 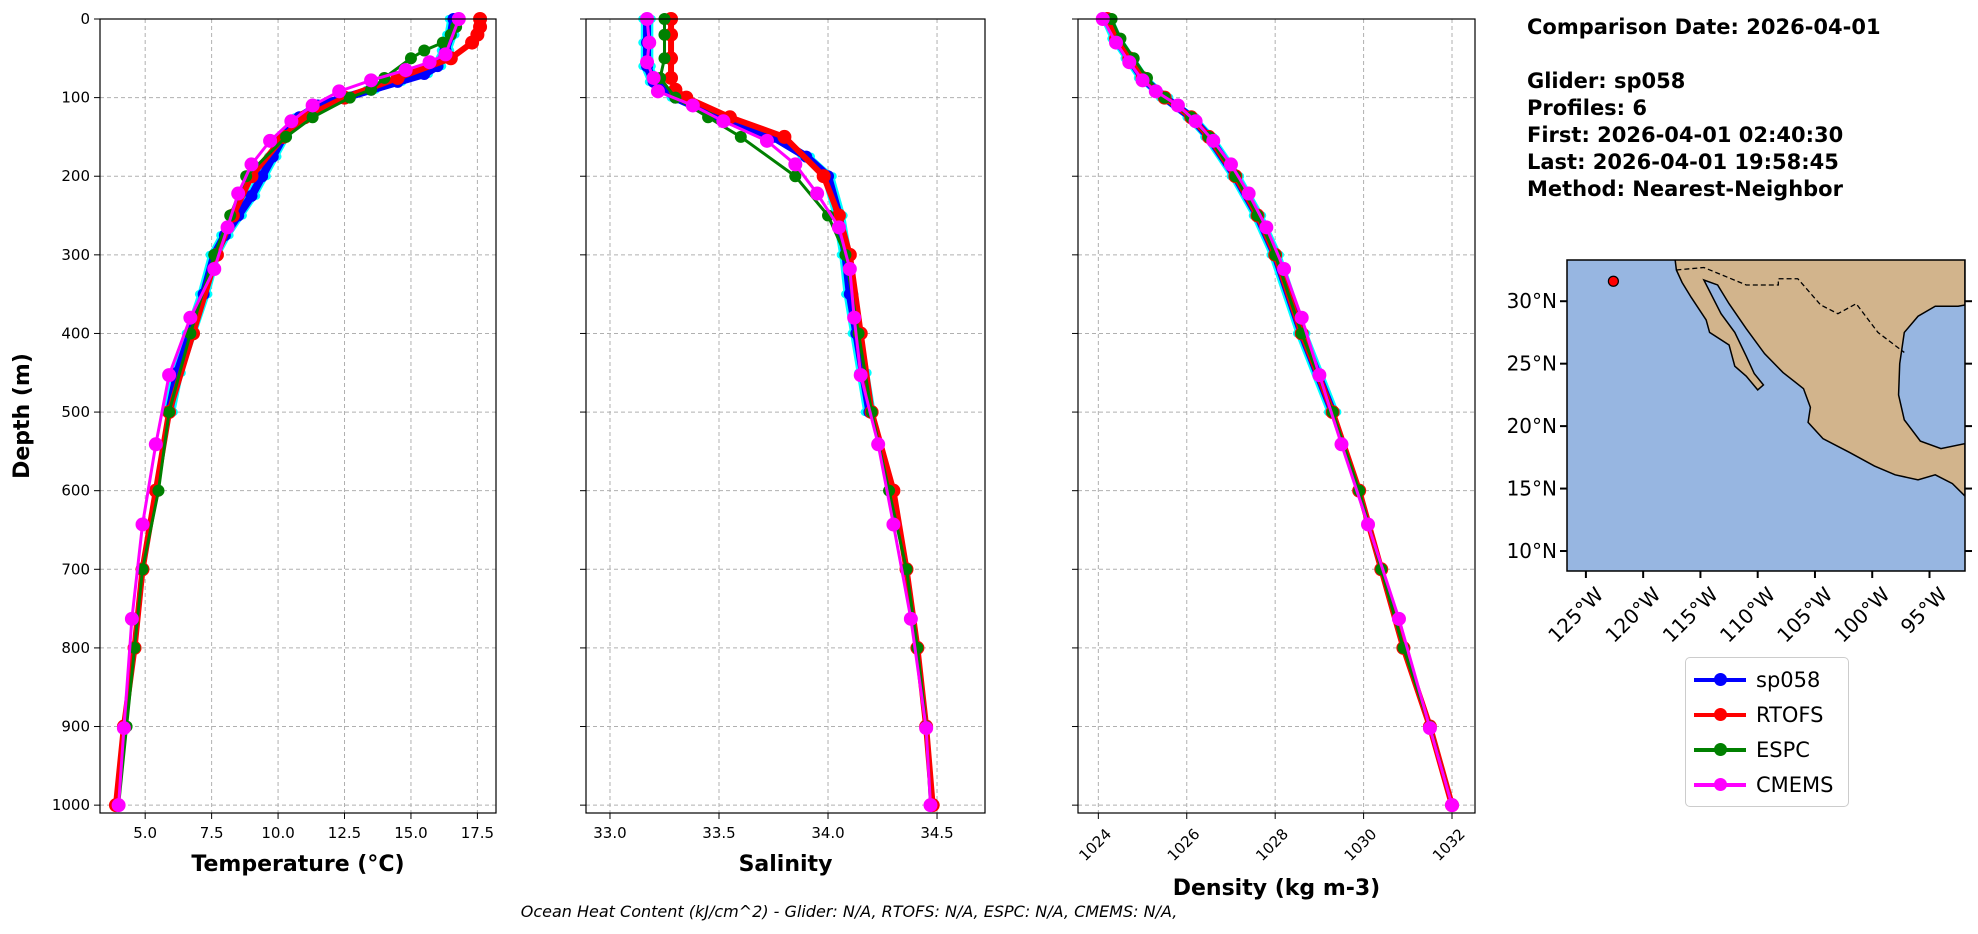 What do you see at coordinates (71, 805) in the screenshot?
I see `y-tick-label: 1000` at bounding box center [71, 805].